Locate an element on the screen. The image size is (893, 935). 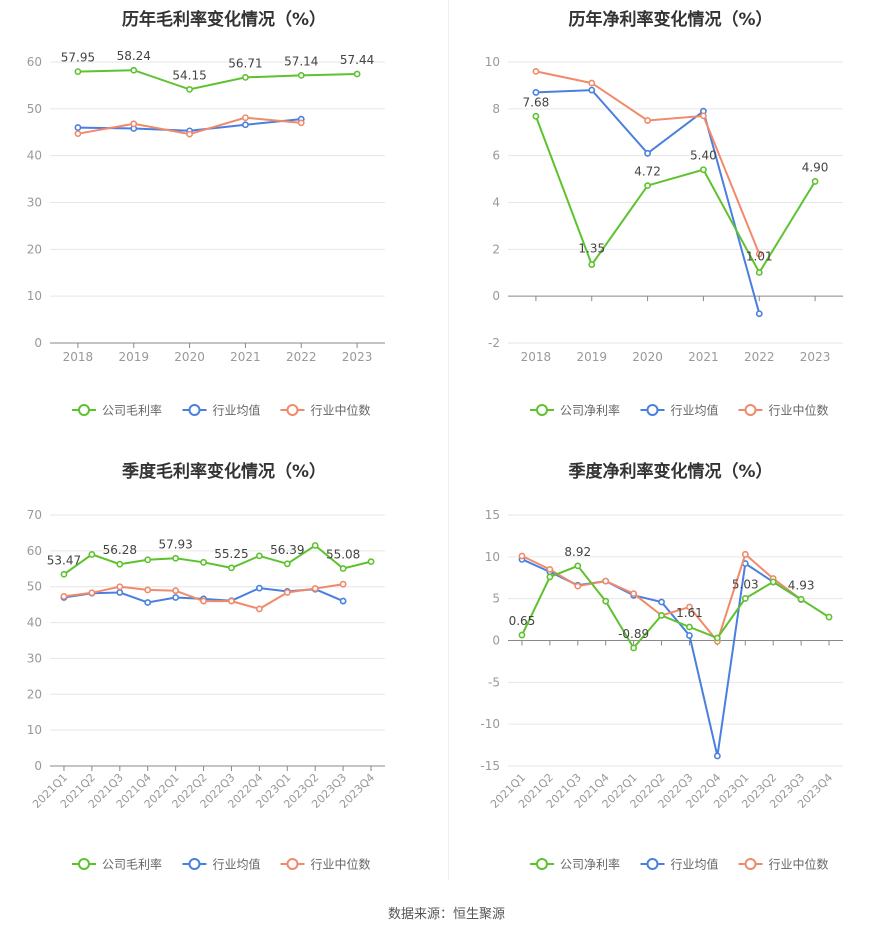
y-tick-label: 5 is located at coordinates (496, 599).